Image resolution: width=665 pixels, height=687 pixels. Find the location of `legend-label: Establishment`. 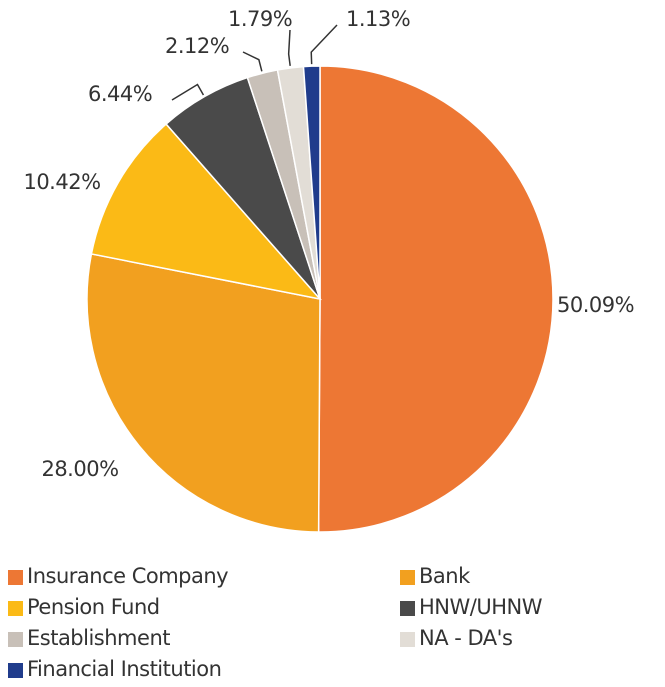

legend-label: Establishment is located at coordinates (98, 638).